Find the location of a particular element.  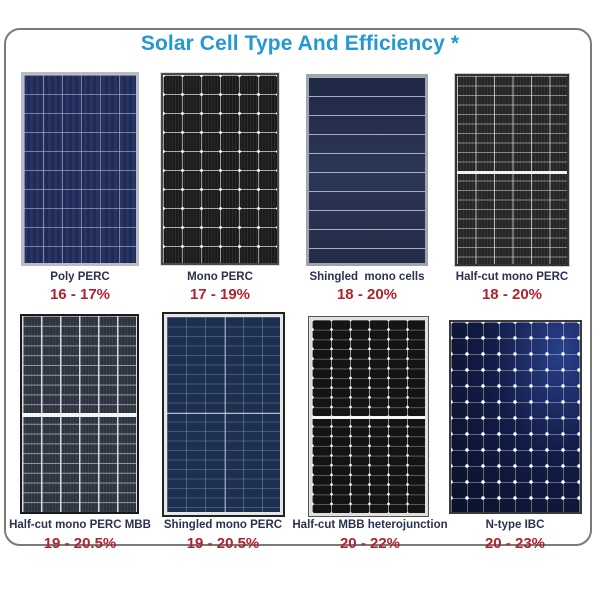

panel-label: Half-cut mono PERC is located at coordinates (512, 277).